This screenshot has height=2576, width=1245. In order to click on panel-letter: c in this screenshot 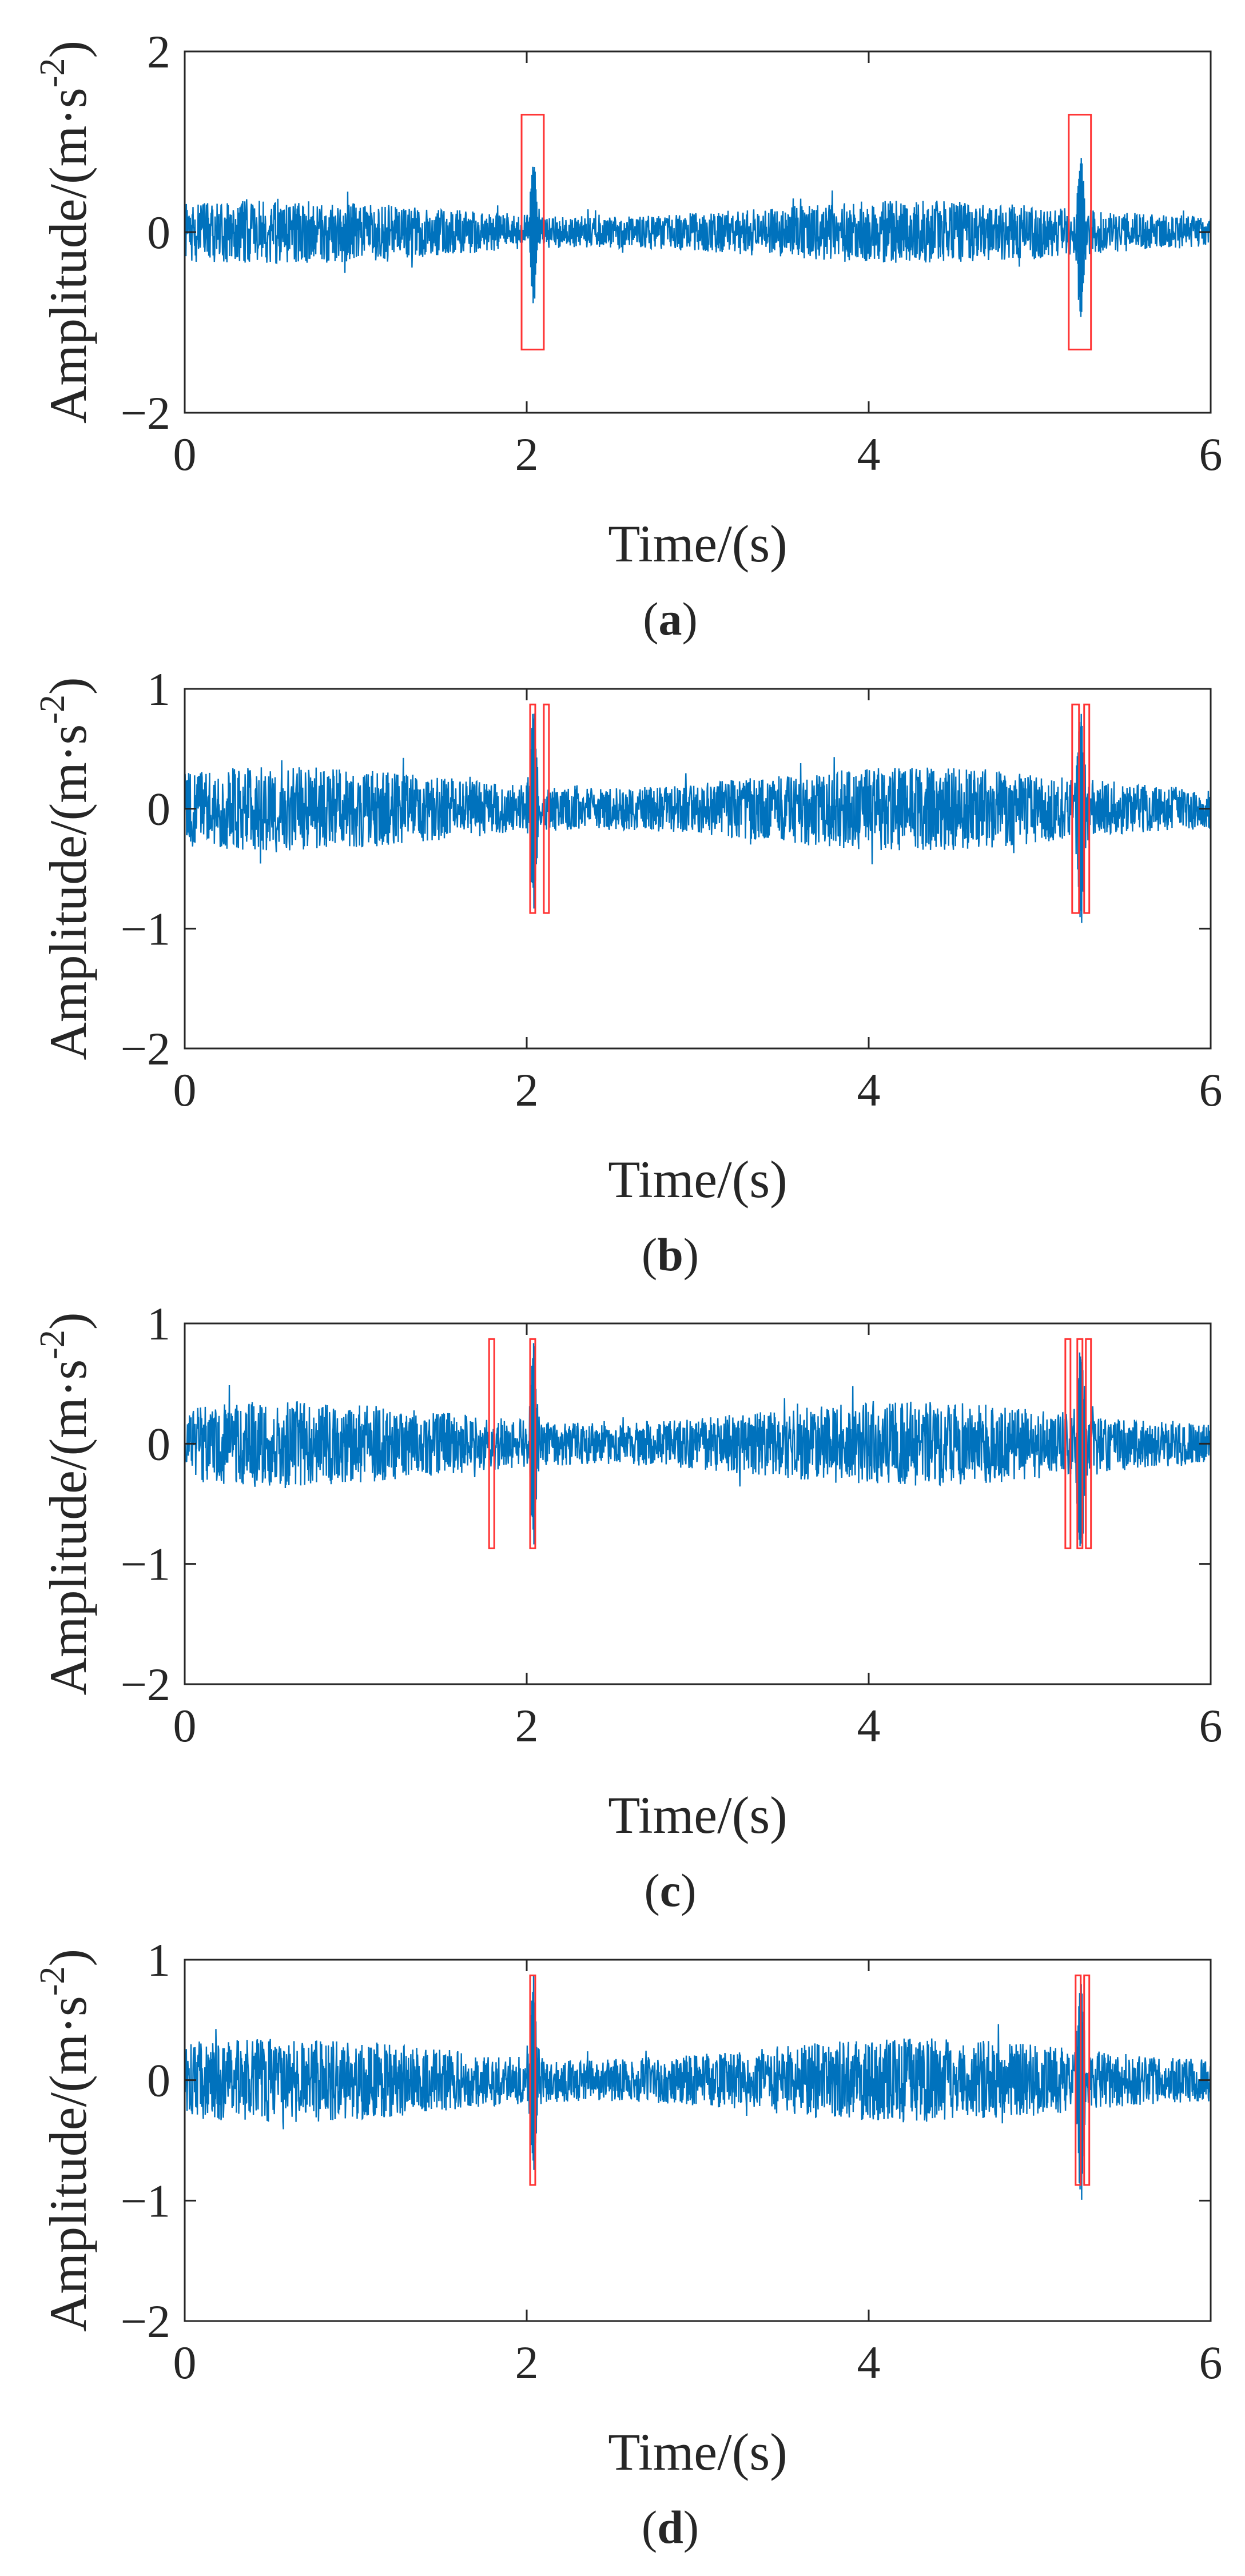, I will do `click(670, 1890)`.